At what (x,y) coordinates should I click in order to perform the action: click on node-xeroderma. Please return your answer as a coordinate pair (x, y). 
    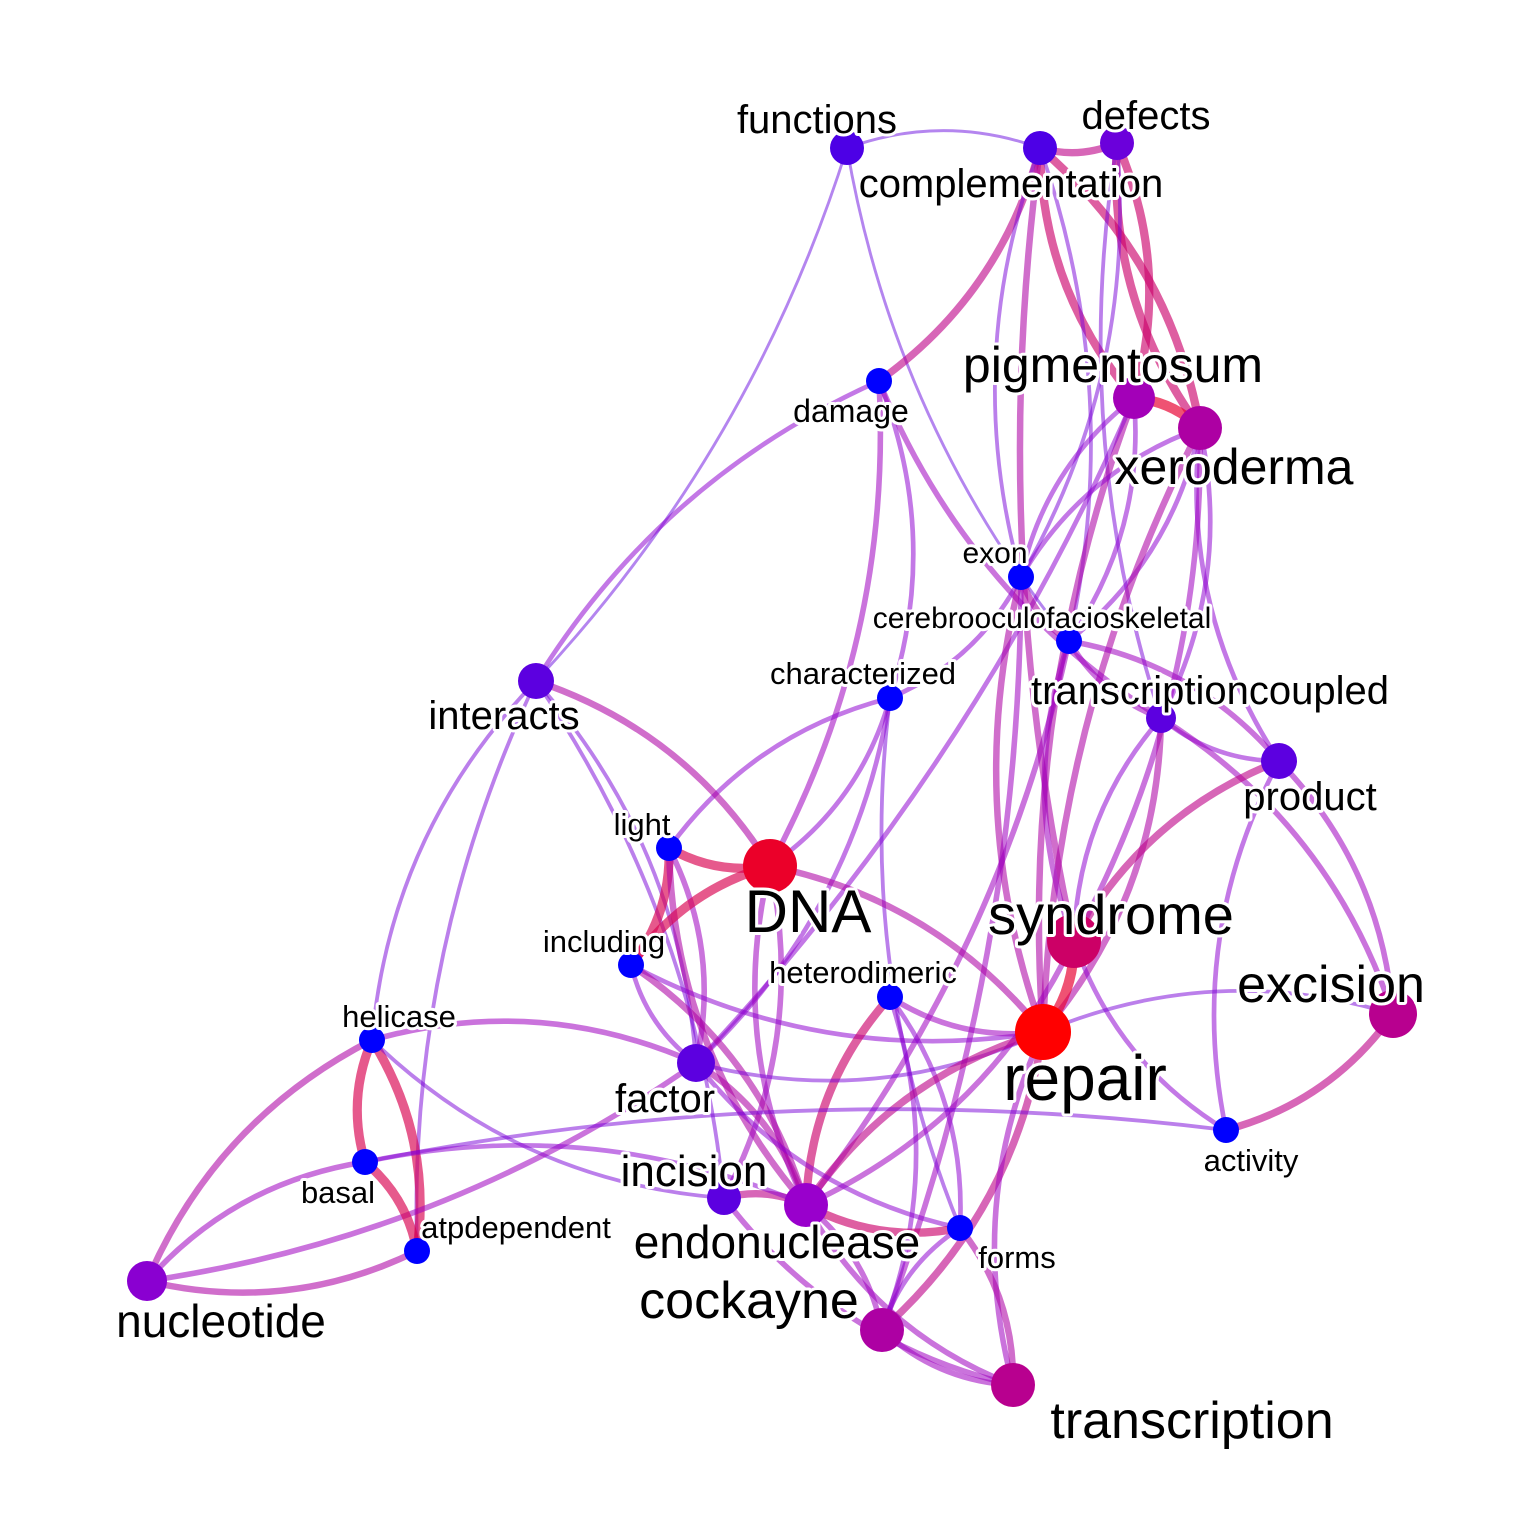
    Looking at the image, I should click on (1200, 428).